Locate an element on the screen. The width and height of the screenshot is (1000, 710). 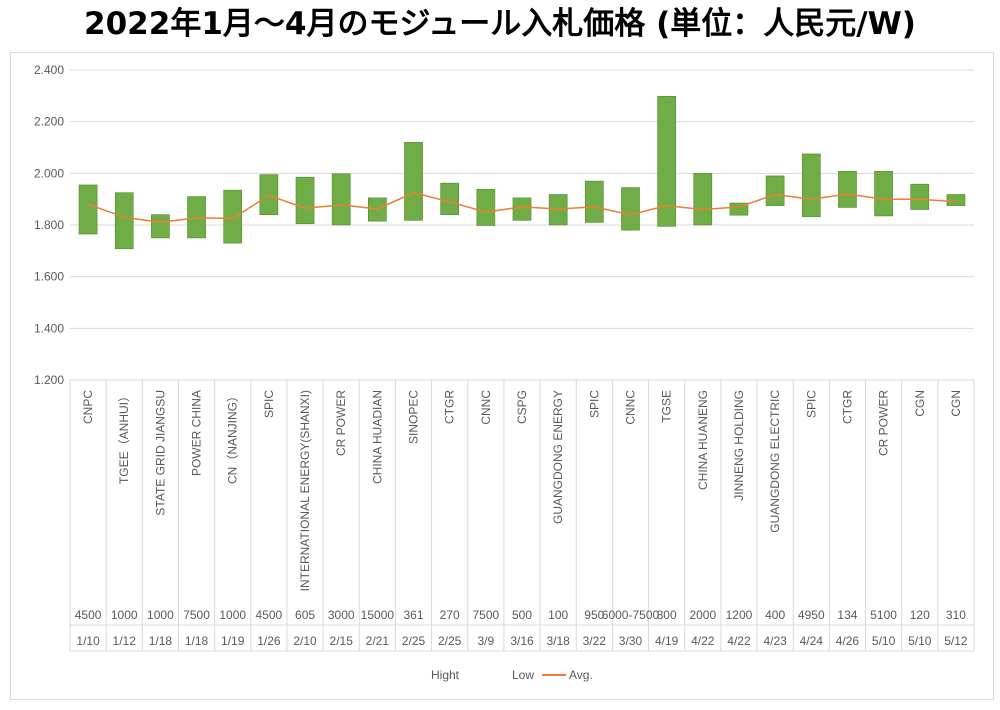
date-label: 4/19 is located at coordinates (667, 641).